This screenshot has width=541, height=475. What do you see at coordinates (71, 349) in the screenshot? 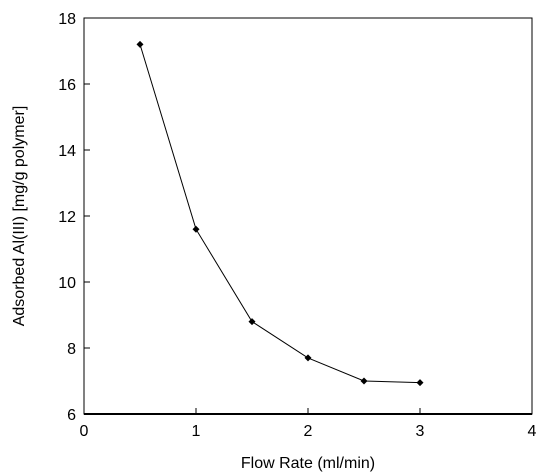
I see `y-tick-label: 8` at bounding box center [71, 349].